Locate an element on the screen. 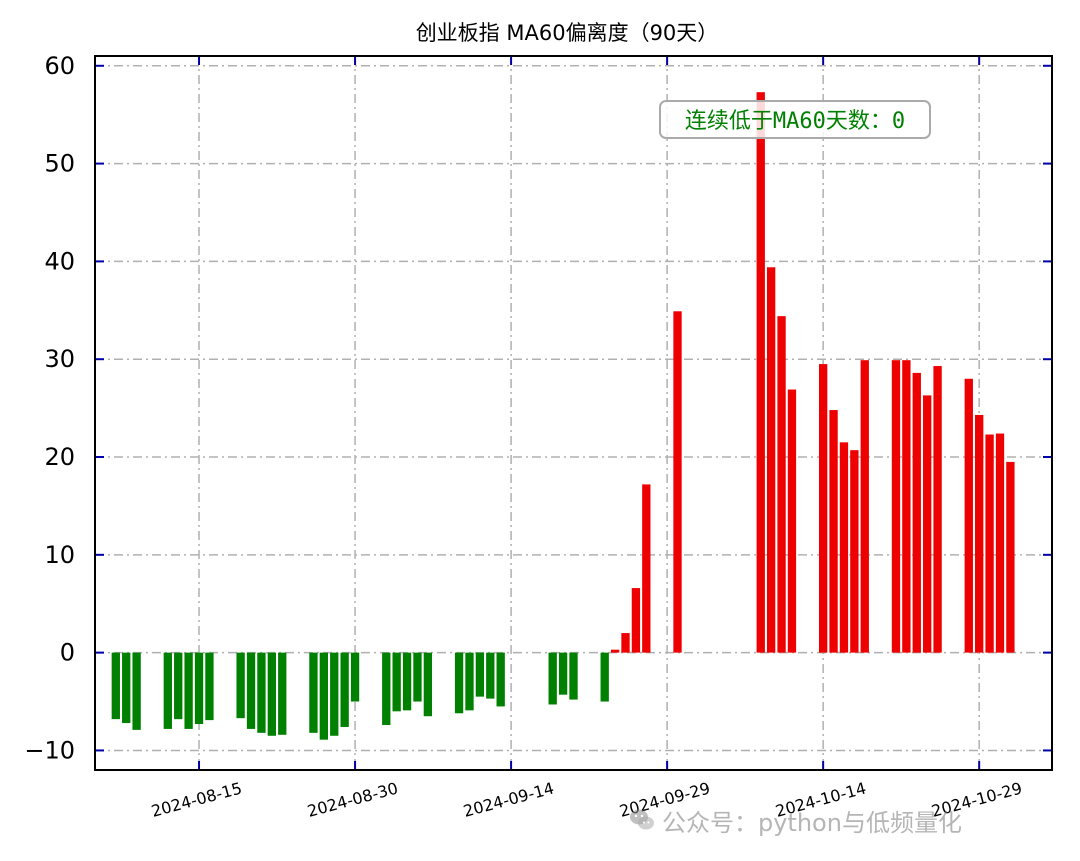 Image resolution: width=1080 pixels, height=861 pixels. y-tick-label: 10 is located at coordinates (59, 555).